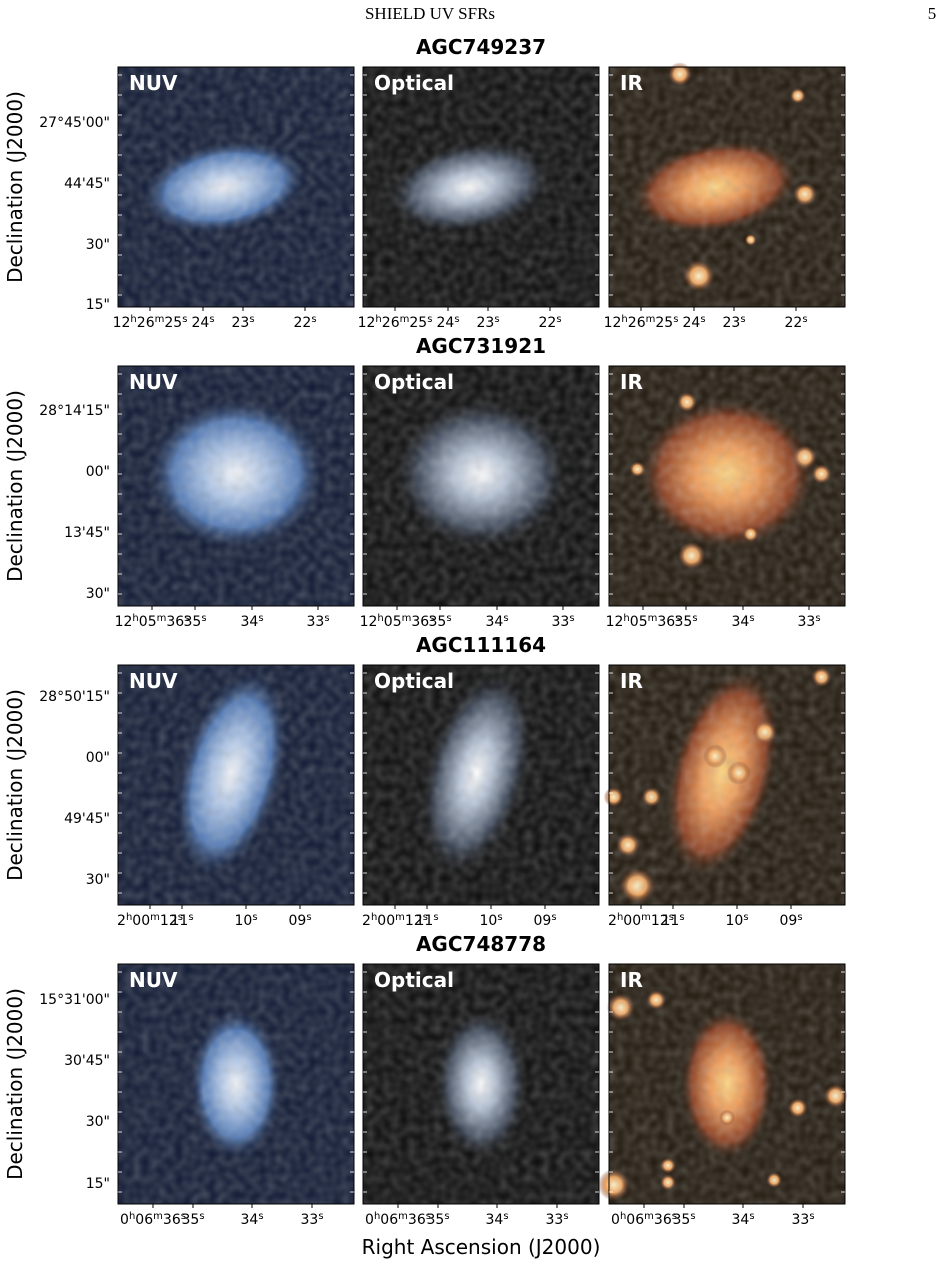 The height and width of the screenshot is (1265, 942). I want to click on y-tick-label: 49'45", so click(87, 819).